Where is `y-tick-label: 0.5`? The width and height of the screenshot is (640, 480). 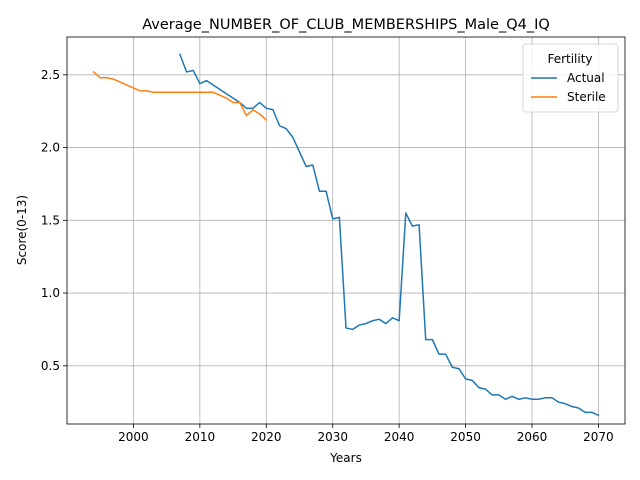 y-tick-label: 0.5 is located at coordinates (50, 366).